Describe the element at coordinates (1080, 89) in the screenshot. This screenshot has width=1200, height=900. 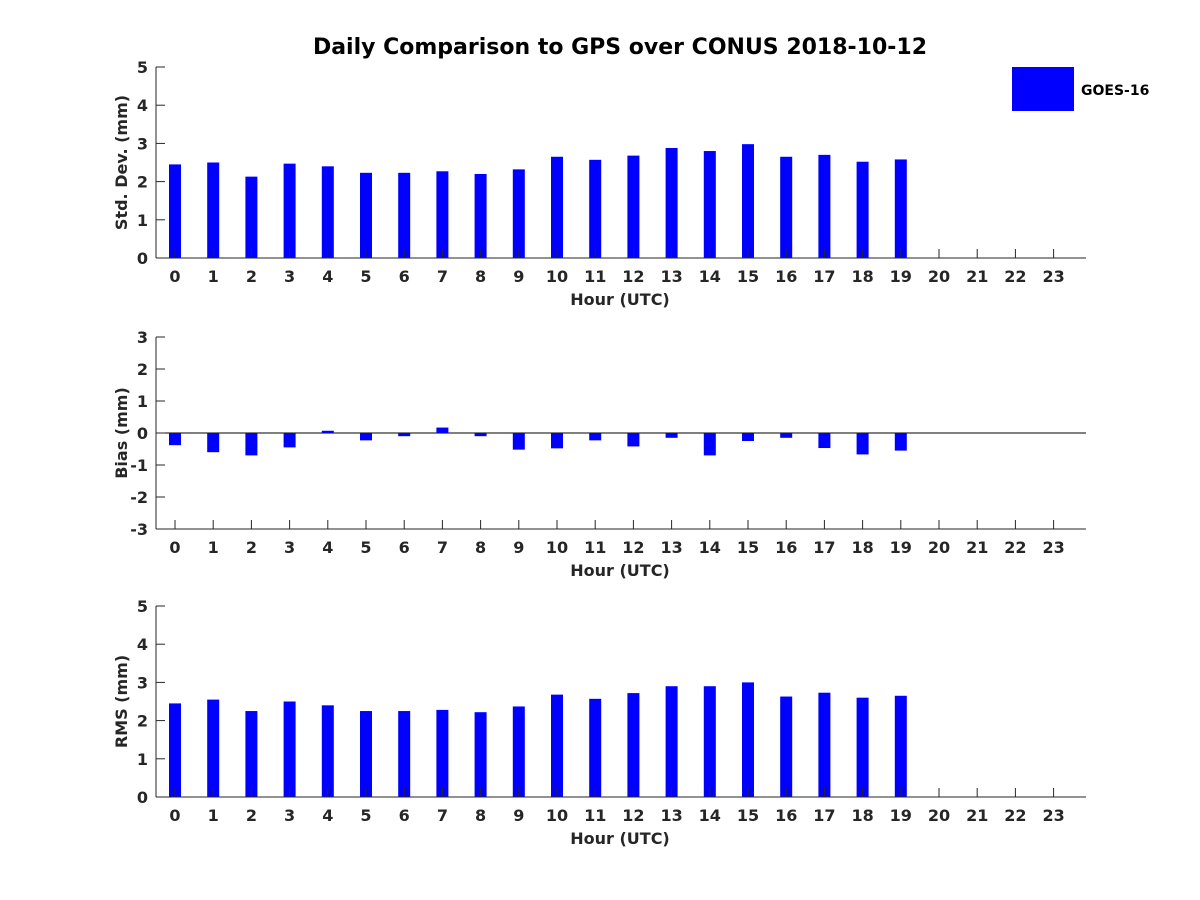
I see `legend: GOES-16` at that location.